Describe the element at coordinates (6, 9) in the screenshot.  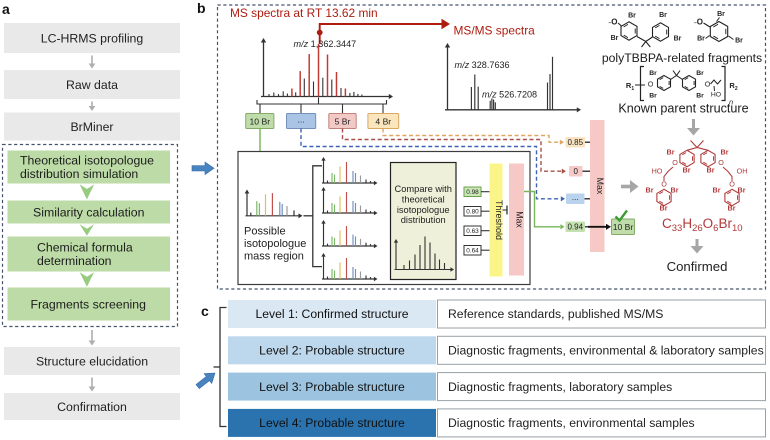
I see `svg-text: a` at that location.